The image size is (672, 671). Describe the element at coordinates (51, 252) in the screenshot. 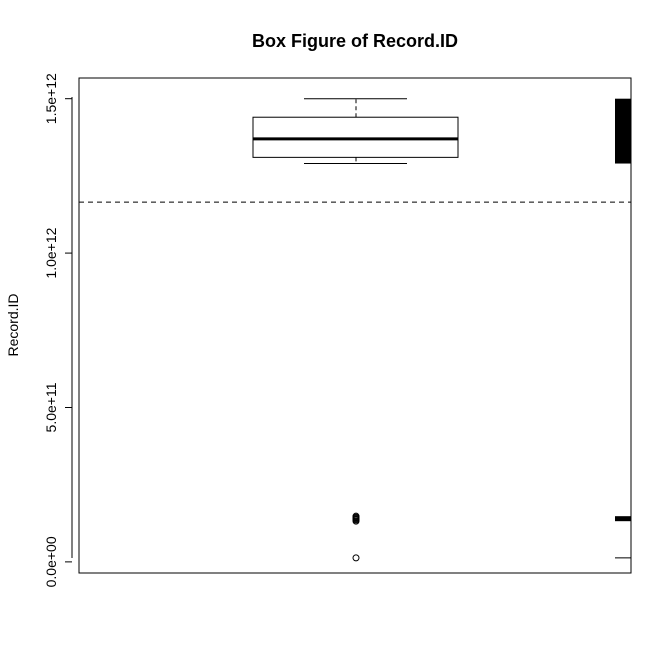

I see `y-tick-label: 1.0e+12` at that location.